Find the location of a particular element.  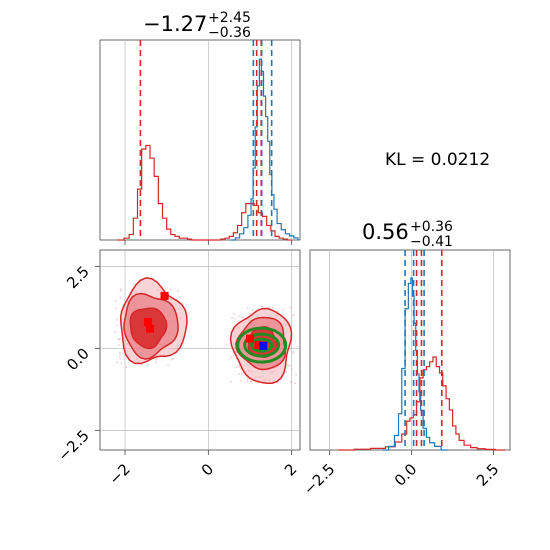

green-contour is located at coordinates (262, 345).